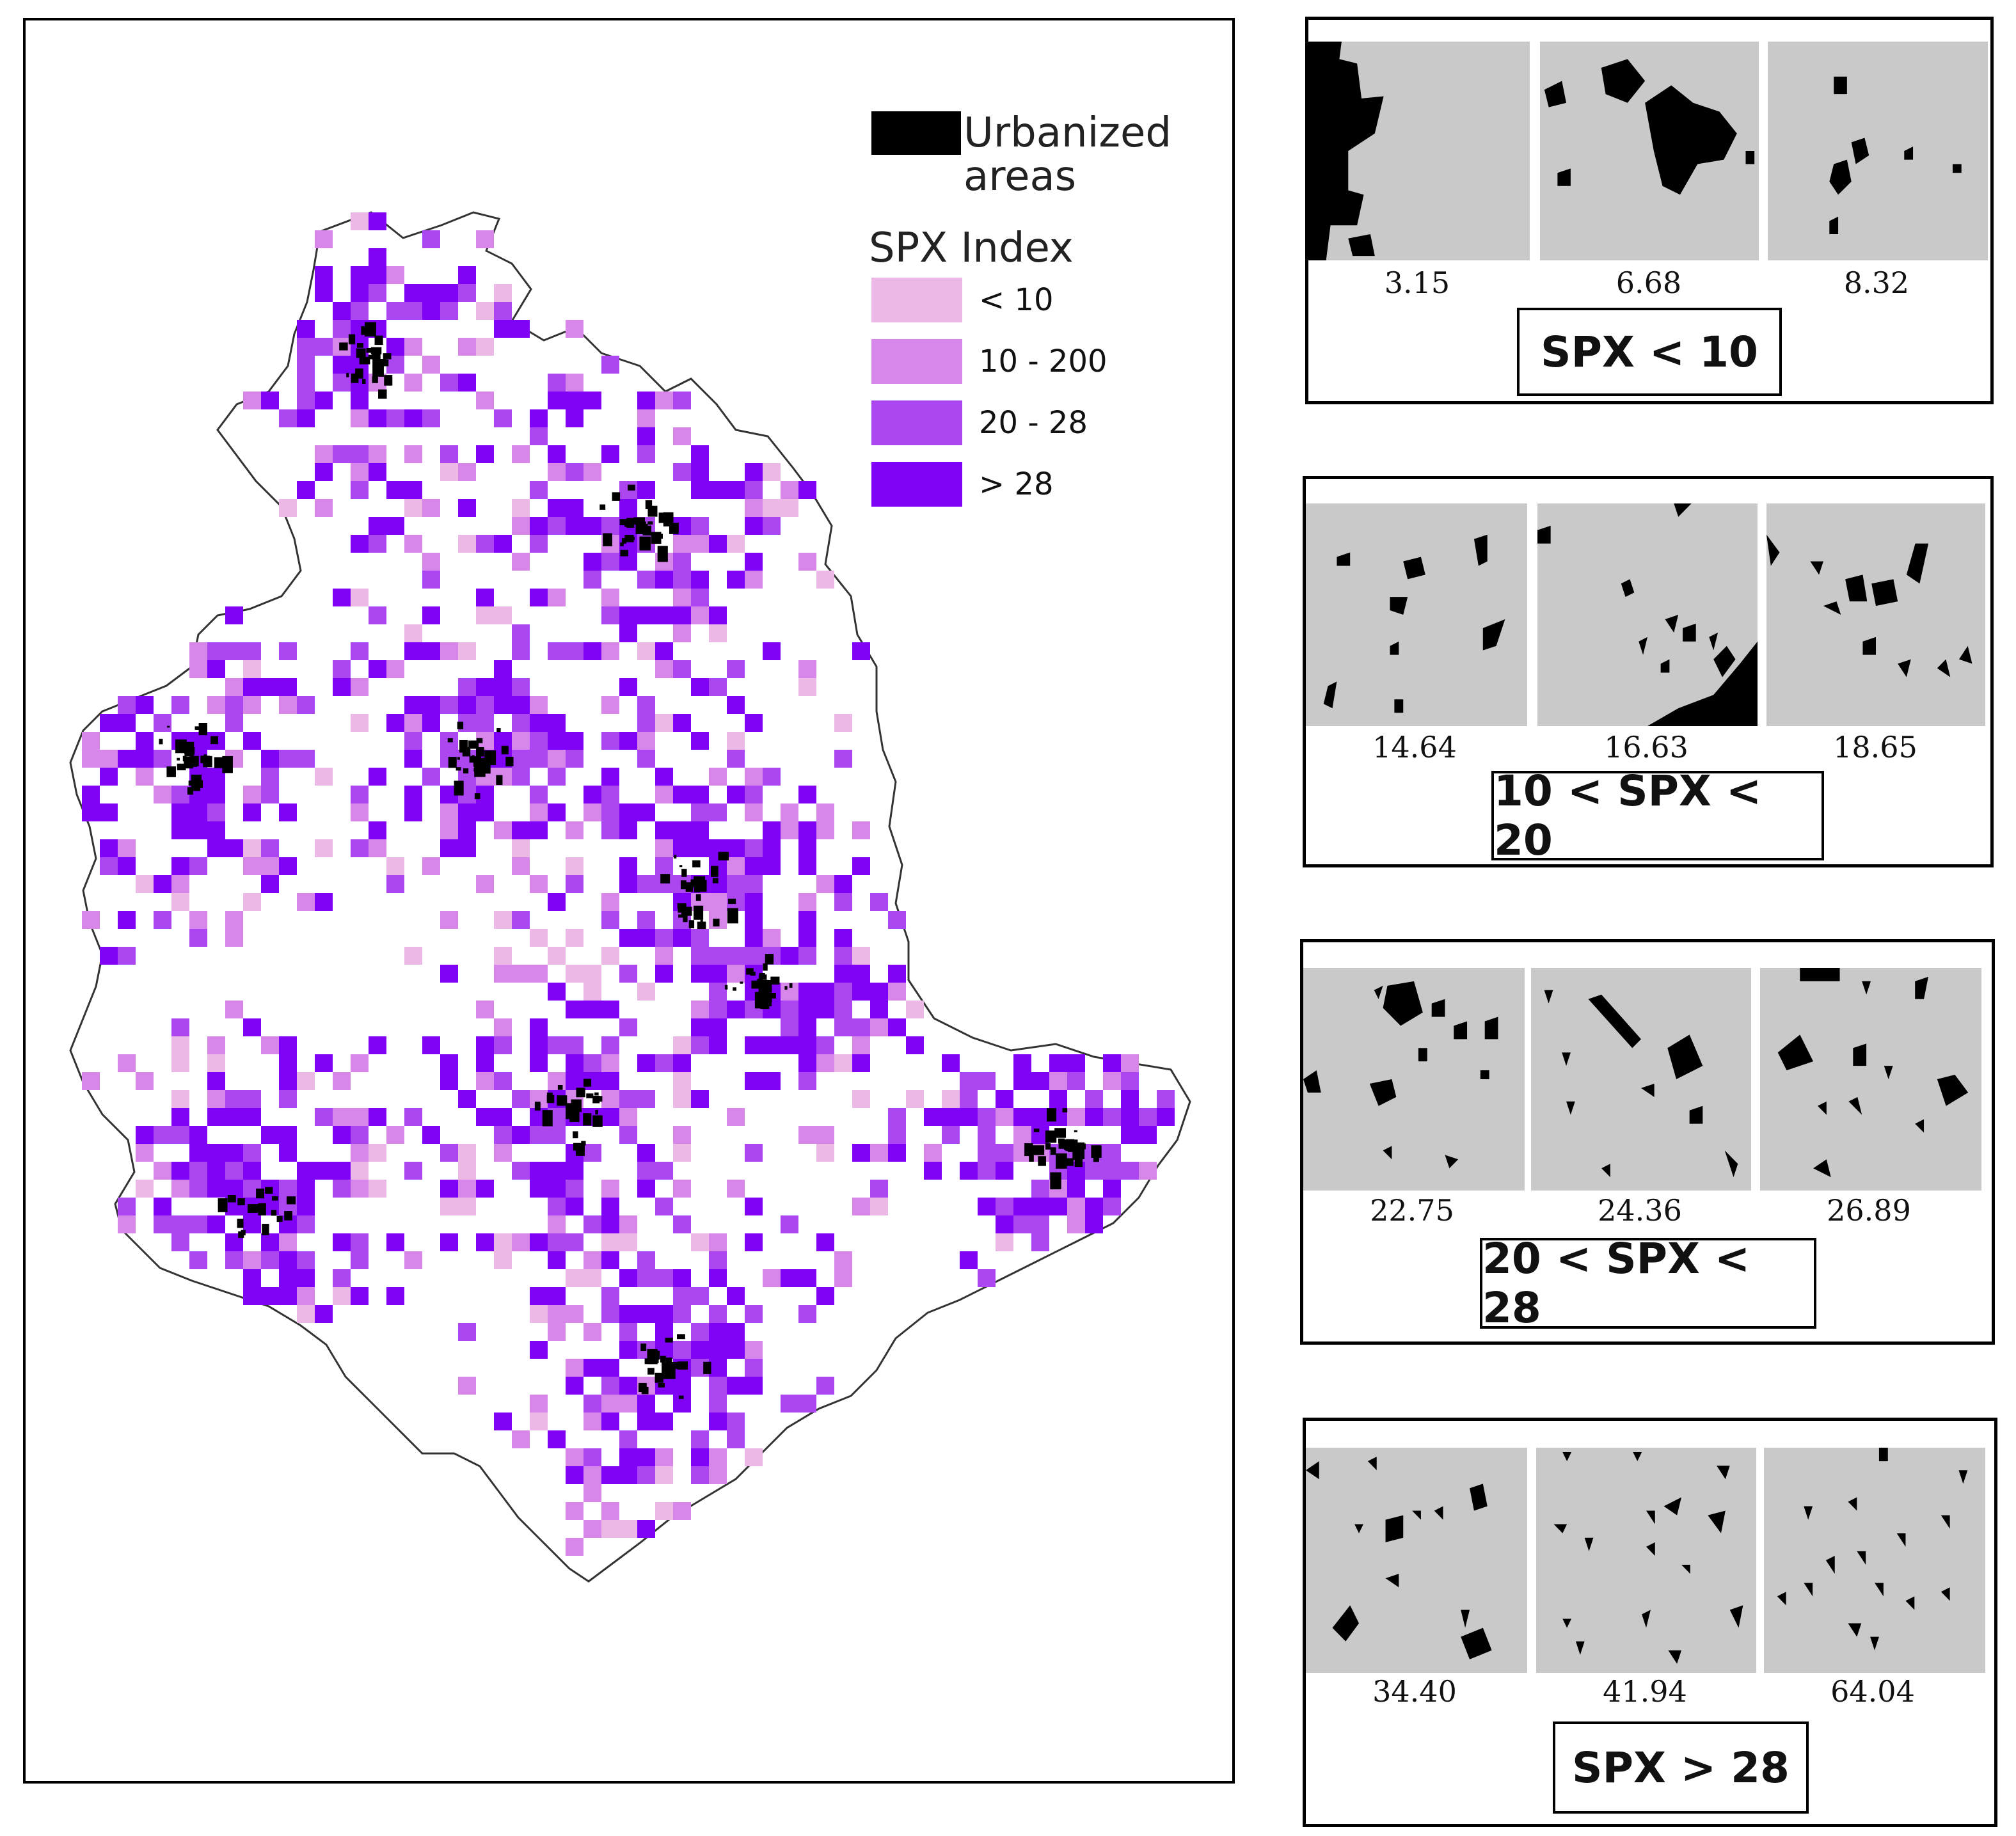 The width and height of the screenshot is (2016, 1836). What do you see at coordinates (1871, 1079) in the screenshot?
I see `sample-thumbnail` at bounding box center [1871, 1079].